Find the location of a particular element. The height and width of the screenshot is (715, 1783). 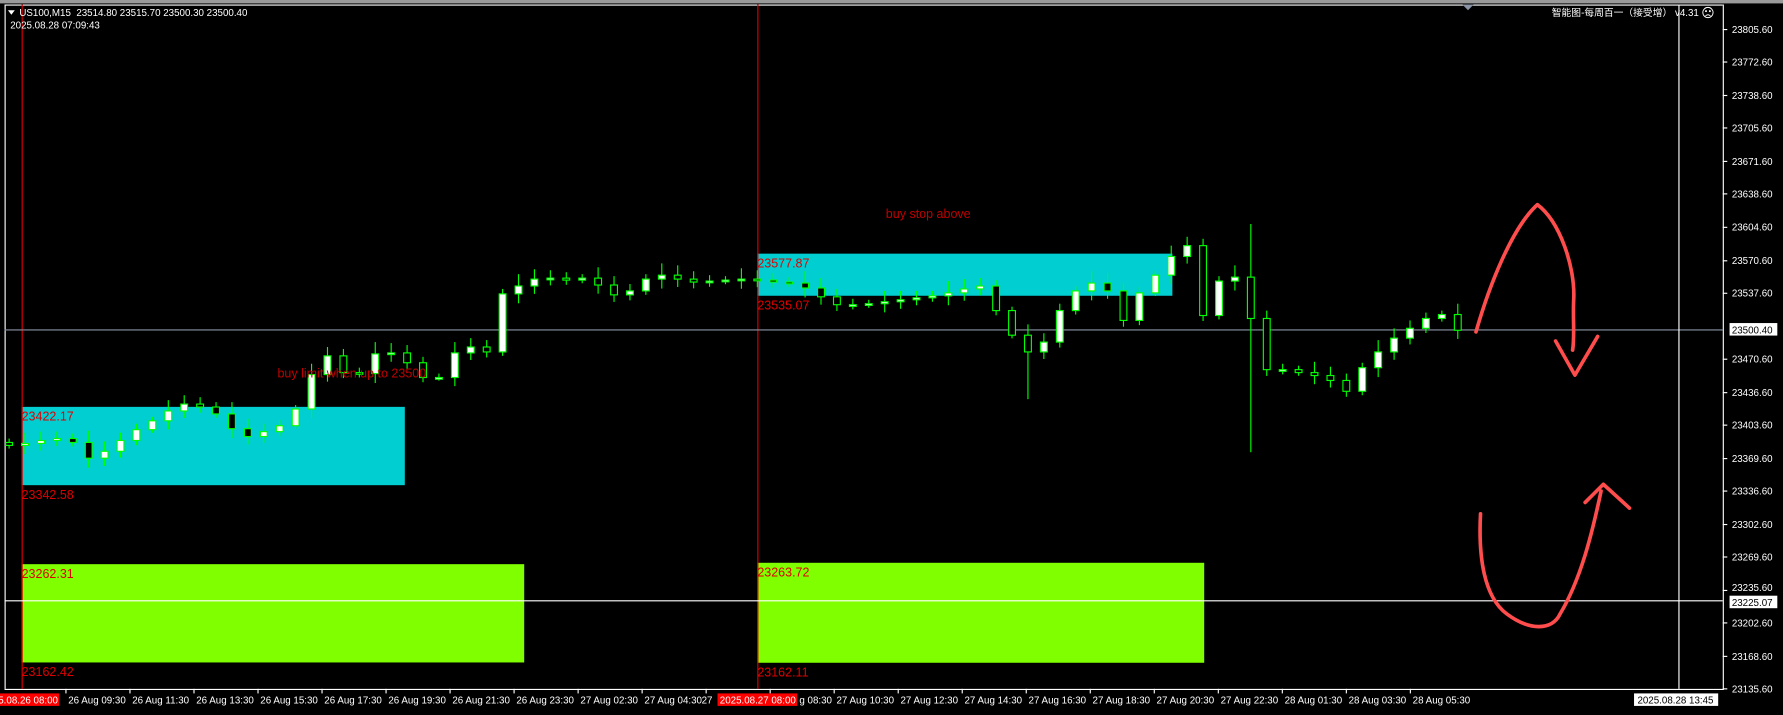

time-tick-label: 27 Aug 22:30 is located at coordinates (1250, 701).